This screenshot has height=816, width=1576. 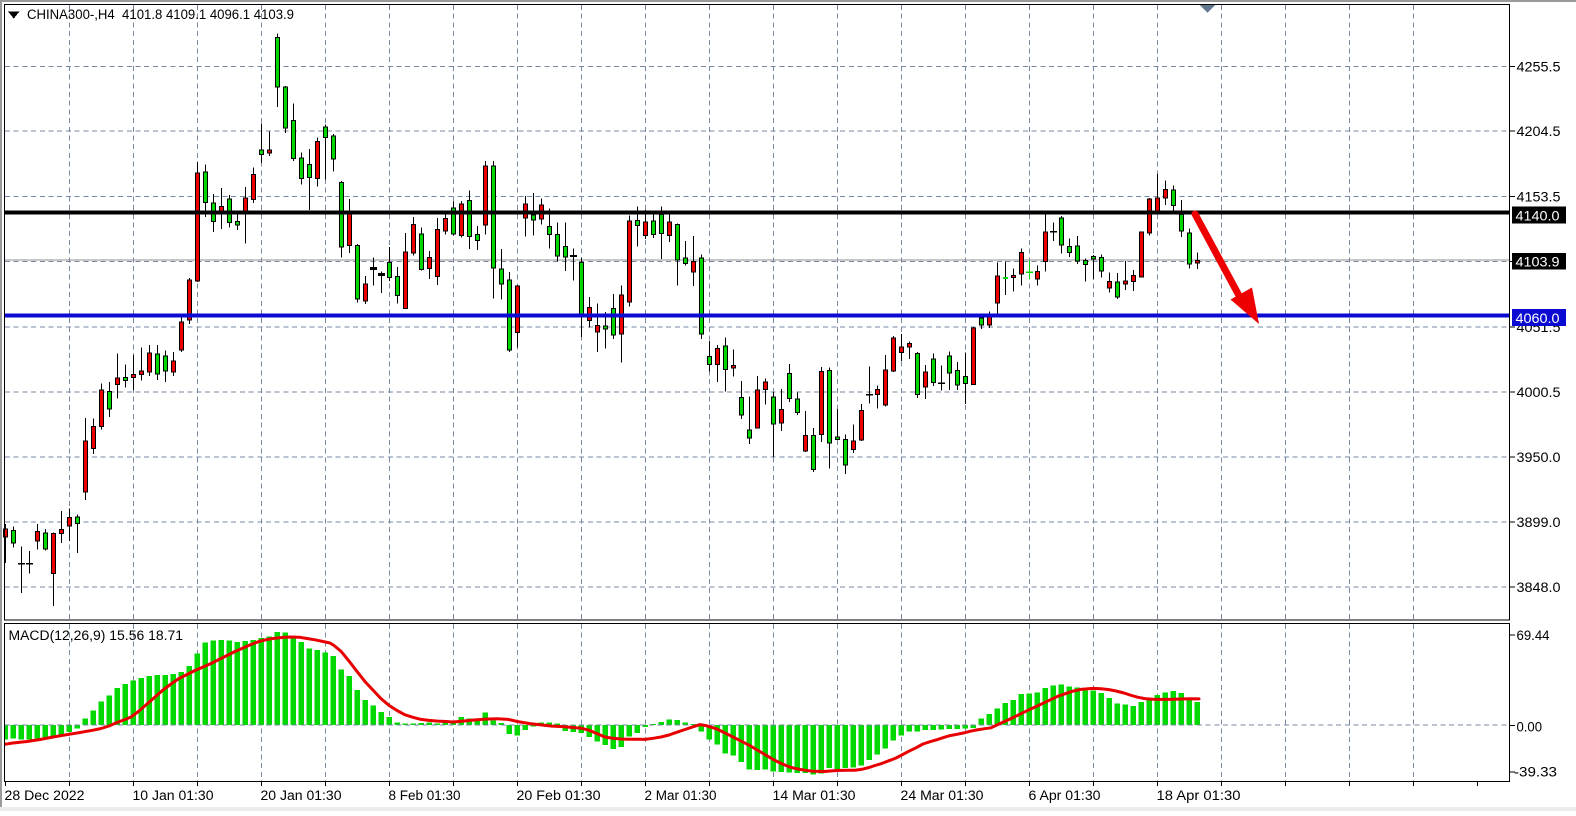 What do you see at coordinates (1539, 67) in the screenshot?
I see `svg-text: 4255.5` at bounding box center [1539, 67].